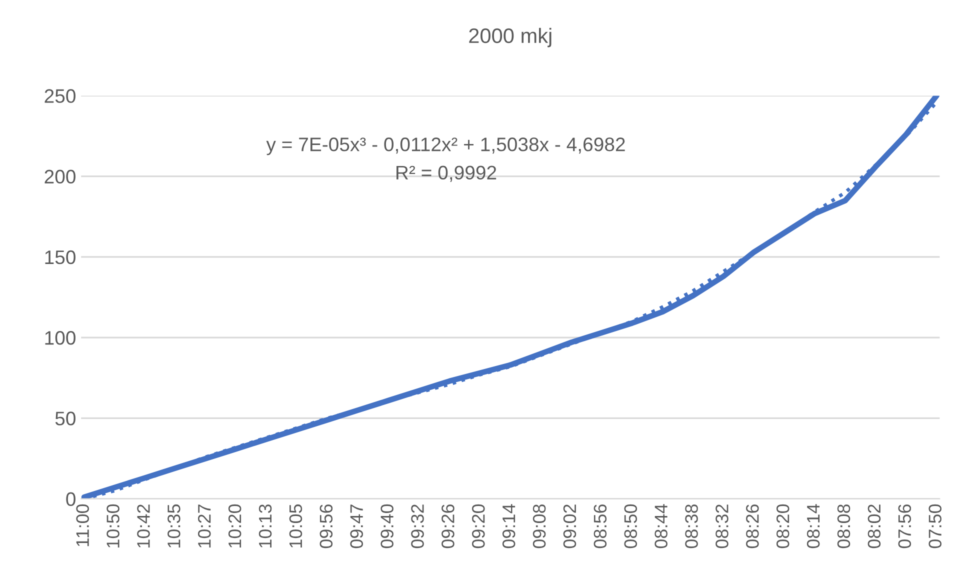 Image resolution: width=954 pixels, height=580 pixels. Describe the element at coordinates (661, 526) in the screenshot. I see `x-tick-label: 08:44` at that location.